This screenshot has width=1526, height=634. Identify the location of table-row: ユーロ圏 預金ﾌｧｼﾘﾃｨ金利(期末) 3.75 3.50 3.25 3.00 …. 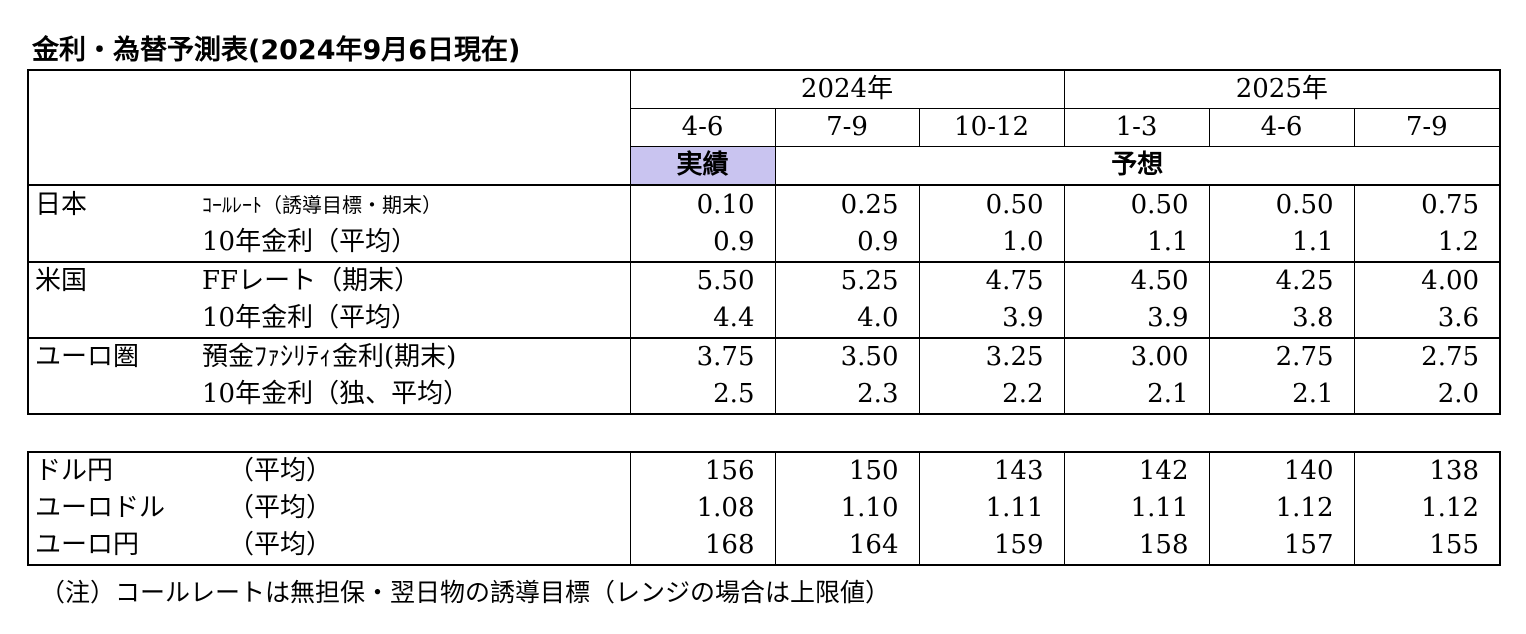
(764, 357).